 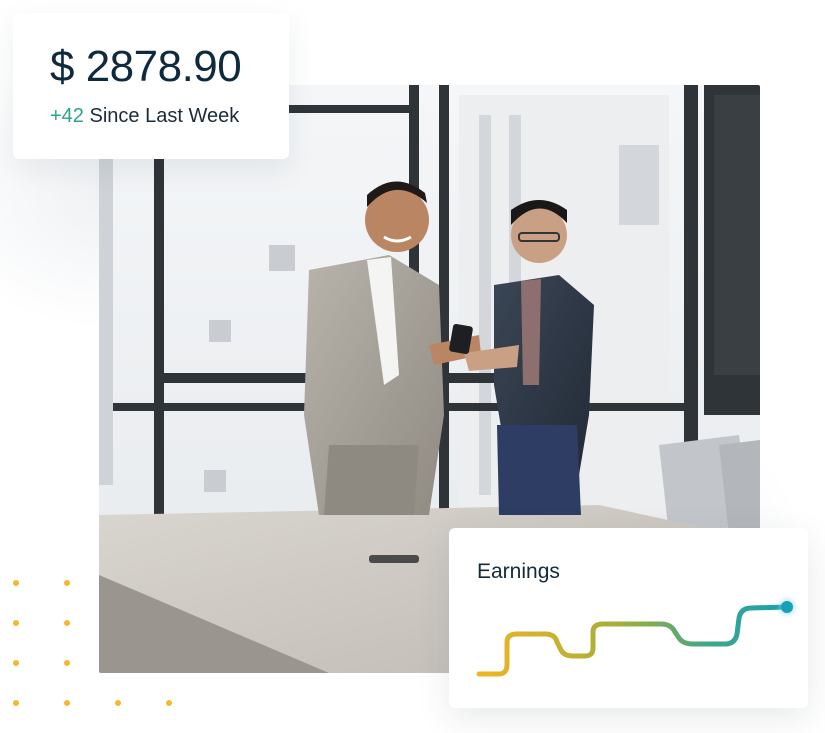 I want to click on earnings-endpoint, so click(x=787, y=607).